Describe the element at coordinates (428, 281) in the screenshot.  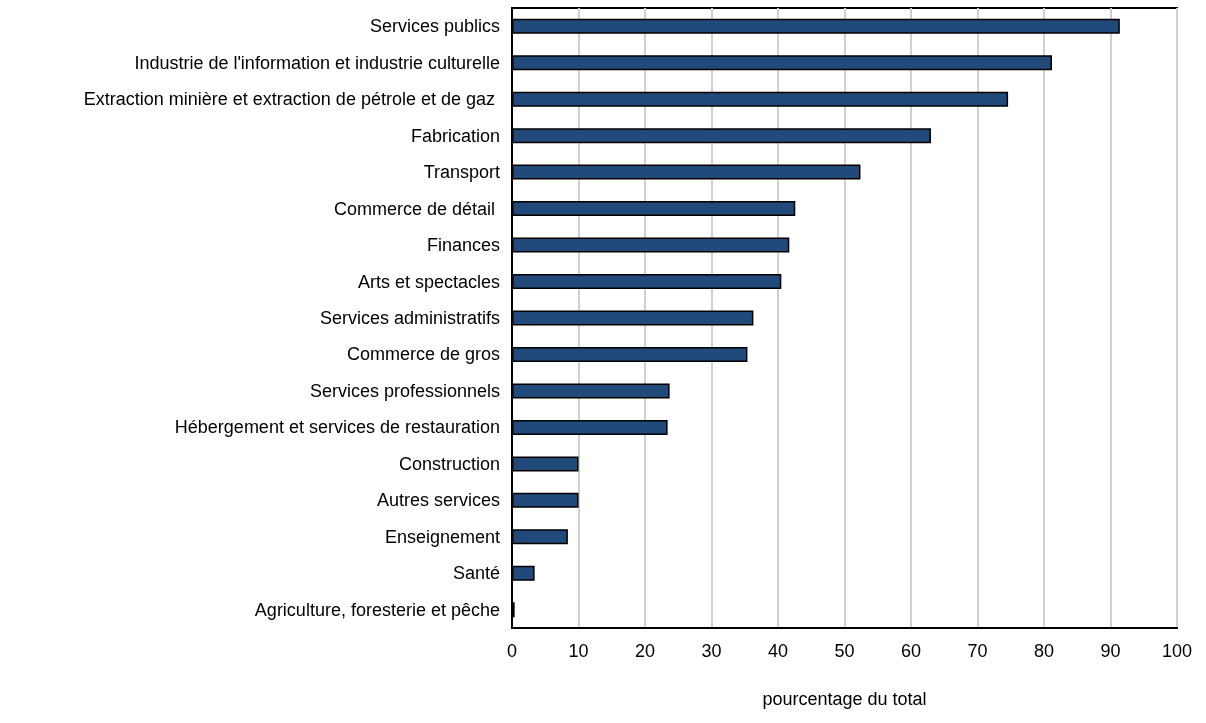
I see `y-tick-label: Arts et spectacles` at that location.